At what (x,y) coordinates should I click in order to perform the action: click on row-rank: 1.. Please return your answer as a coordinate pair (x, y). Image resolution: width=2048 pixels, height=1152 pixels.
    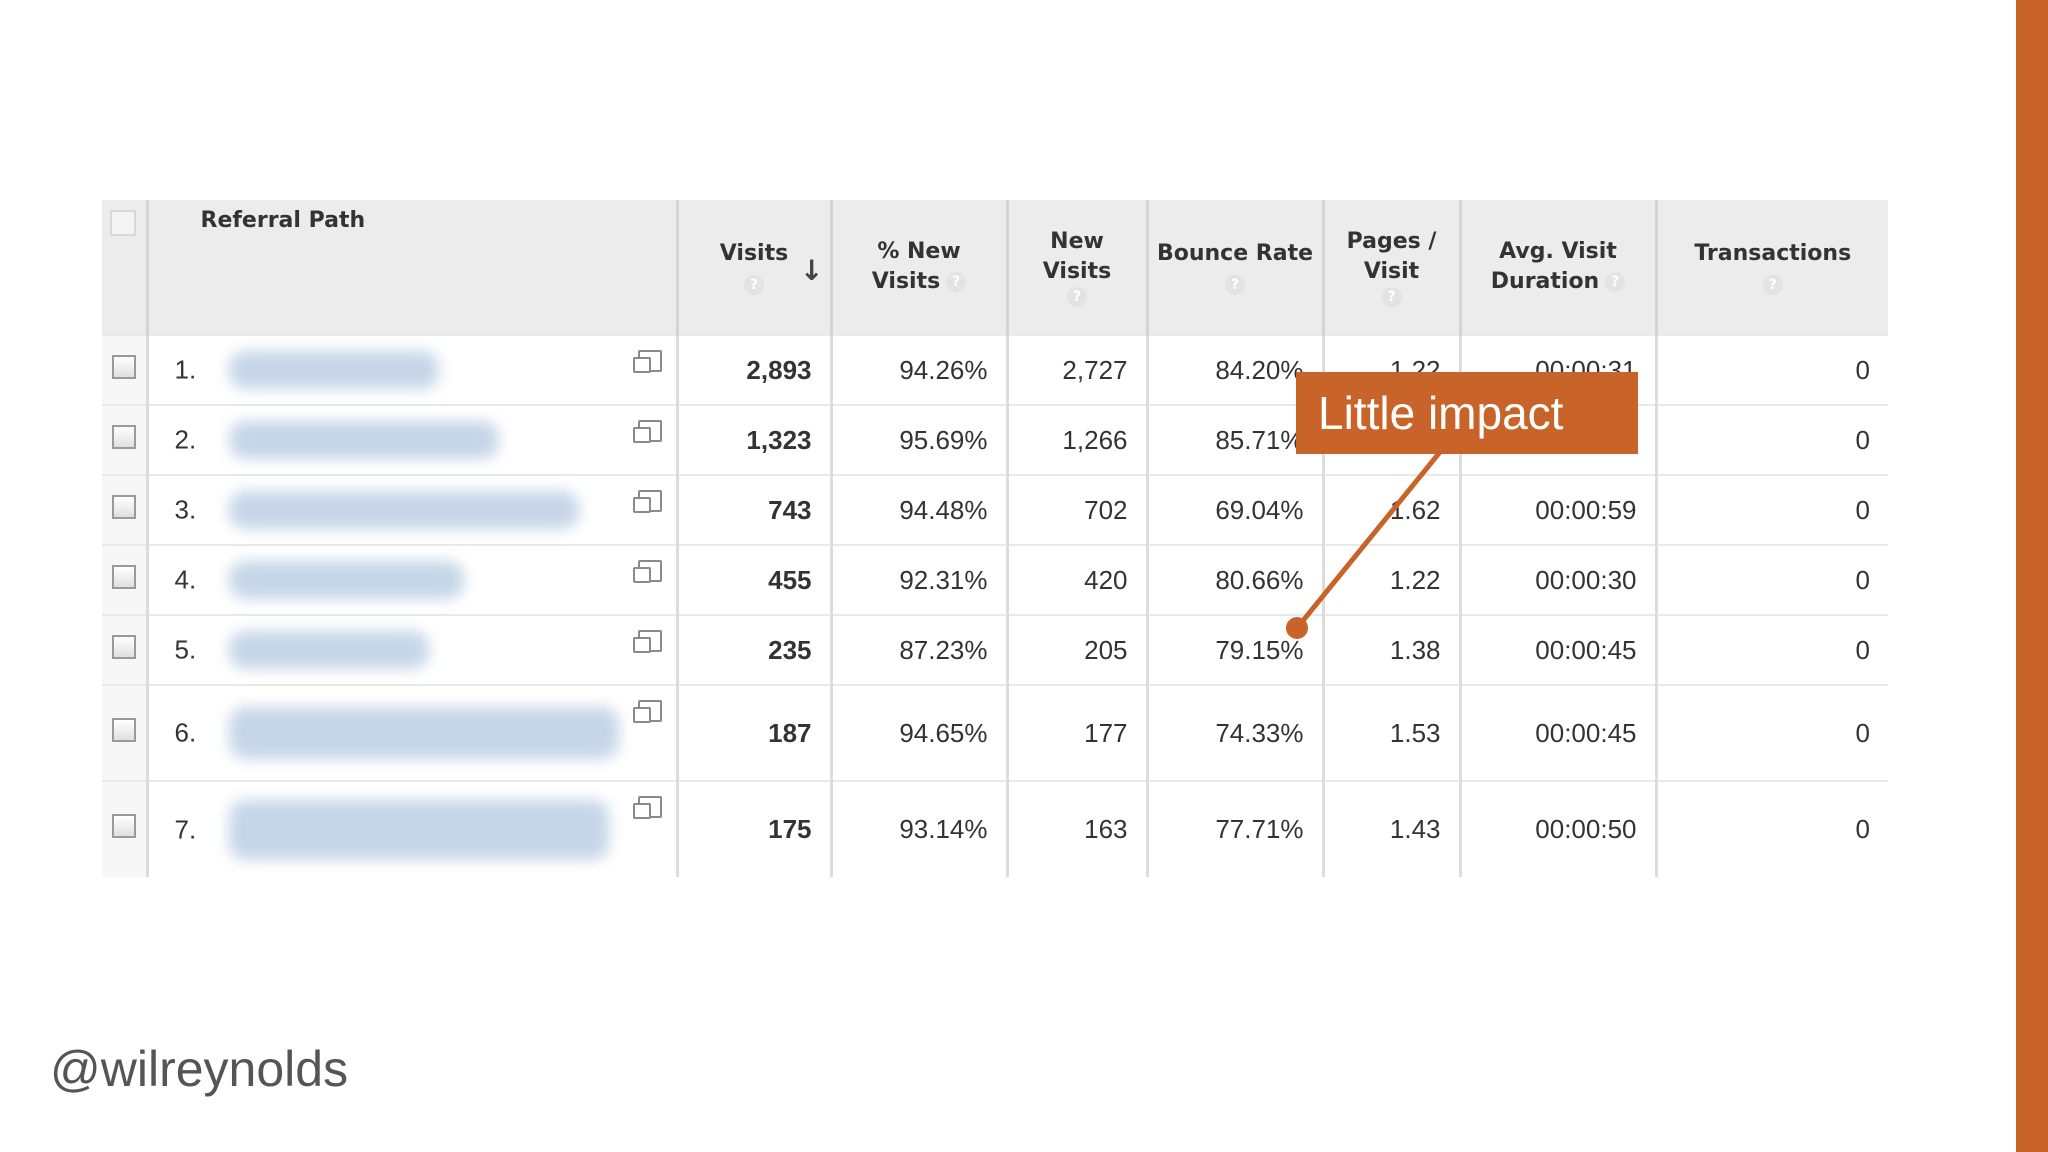
    Looking at the image, I should click on (185, 369).